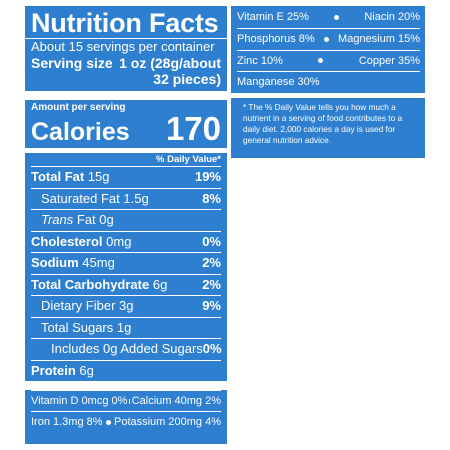 The image size is (450, 450). What do you see at coordinates (80, 198) in the screenshot?
I see `nutrient-label: Saturated Fat` at bounding box center [80, 198].